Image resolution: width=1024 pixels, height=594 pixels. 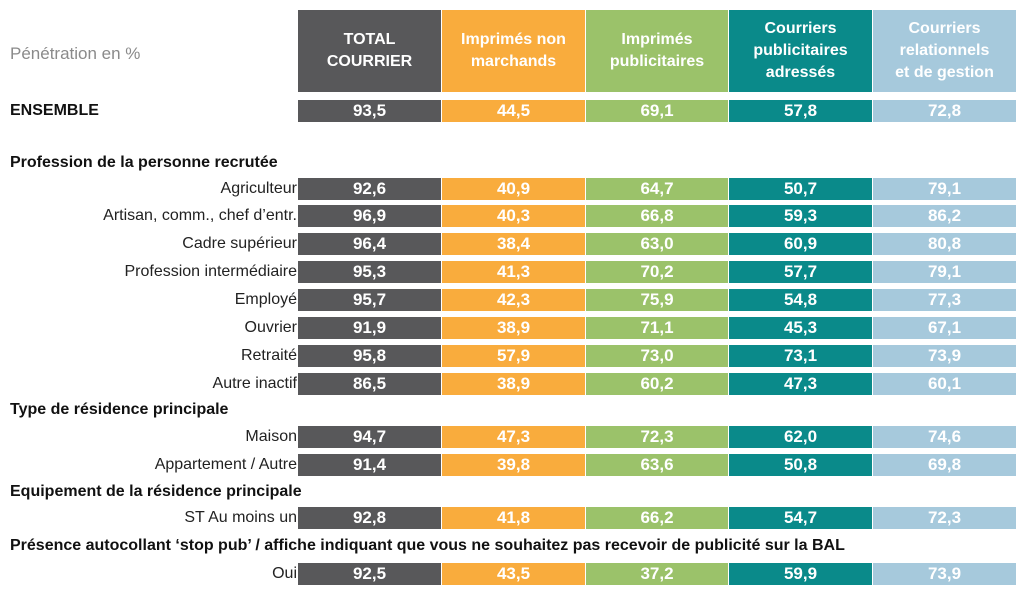 What do you see at coordinates (513, 189) in the screenshot?
I see `table-cell: 40,9` at bounding box center [513, 189].